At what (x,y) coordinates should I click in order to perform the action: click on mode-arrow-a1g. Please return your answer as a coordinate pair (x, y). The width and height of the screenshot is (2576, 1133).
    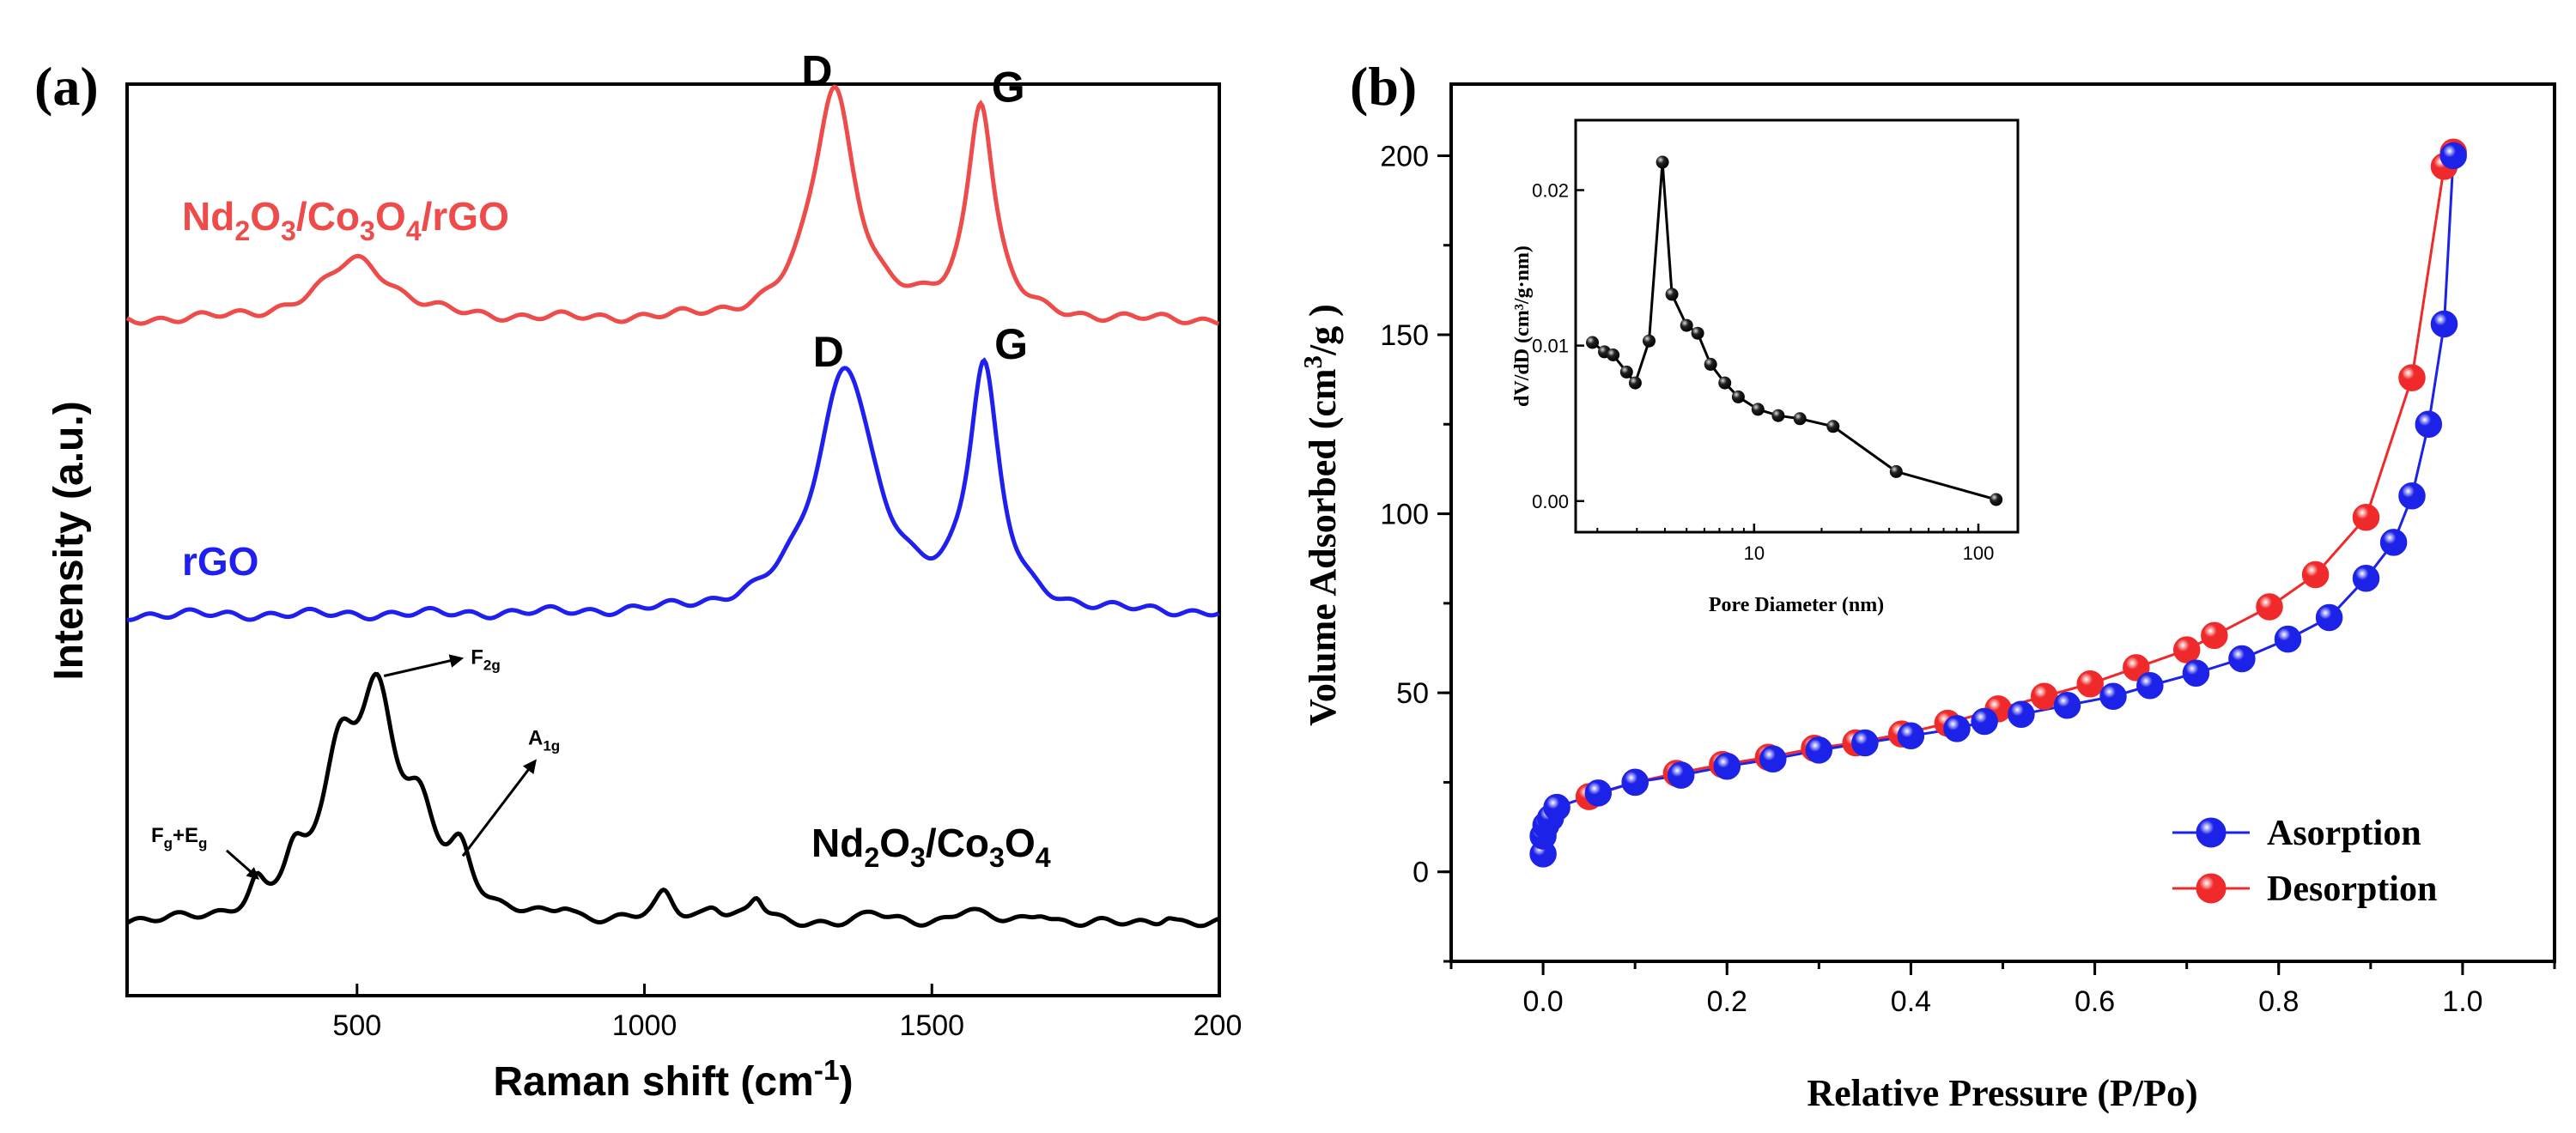
    Looking at the image, I should click on (498, 809).